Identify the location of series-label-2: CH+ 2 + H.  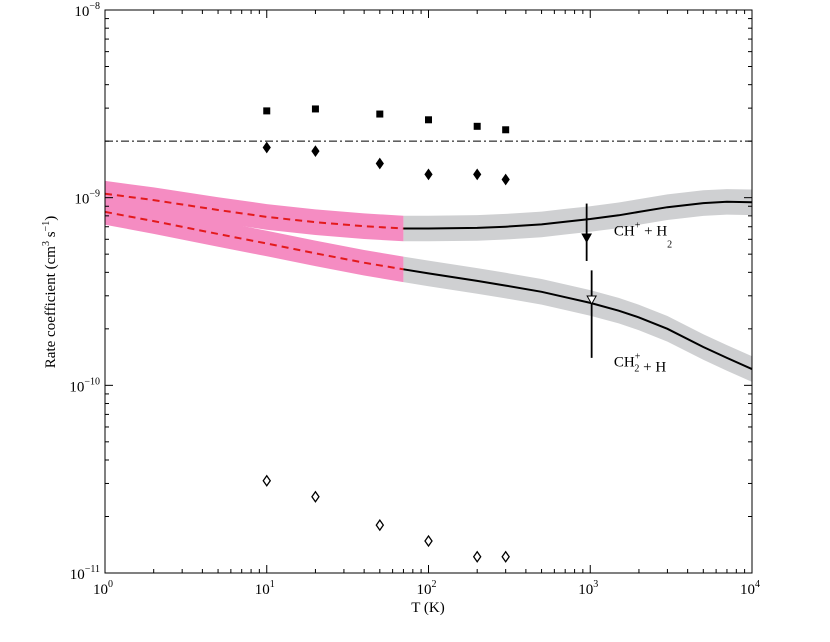
(640, 363).